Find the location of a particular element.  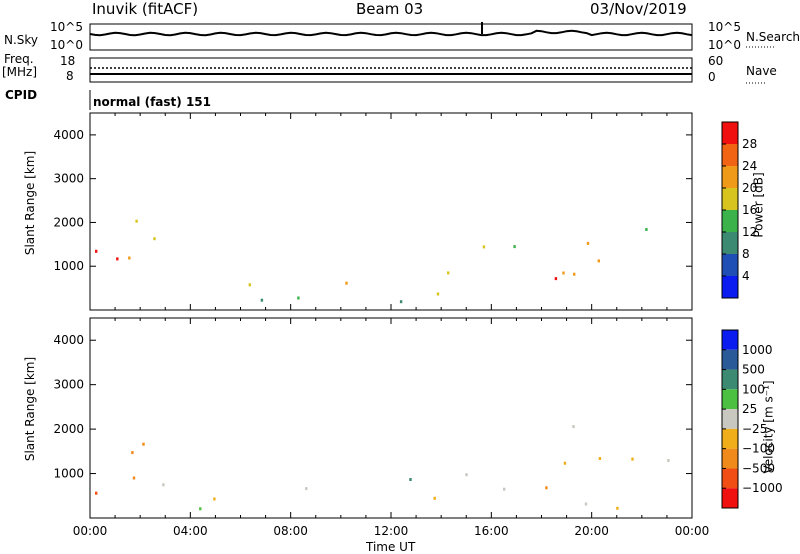

nsky-tick-bottom: 10^0 is located at coordinates (66, 45).